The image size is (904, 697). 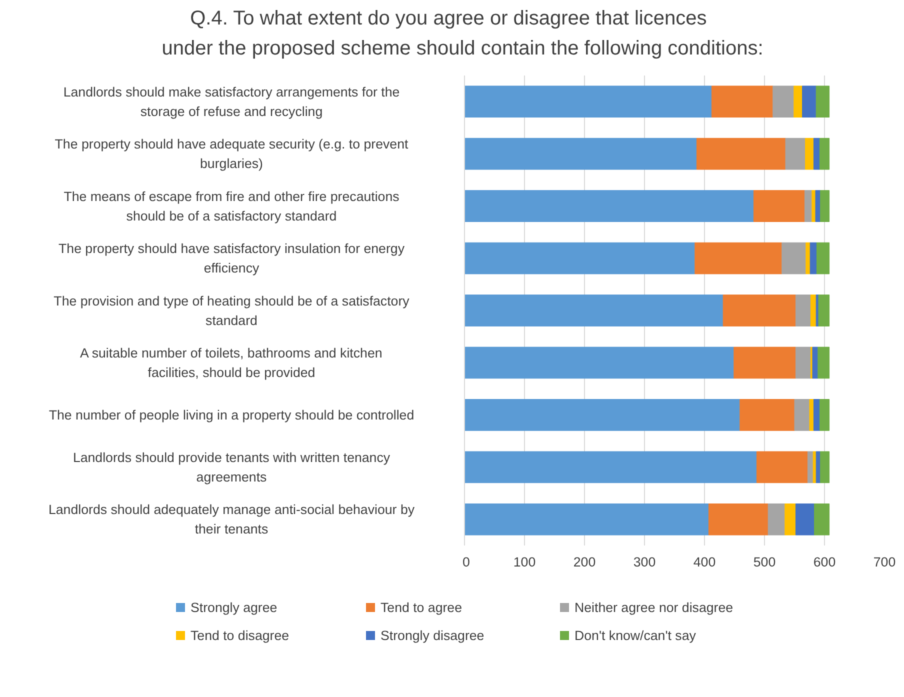 What do you see at coordinates (584, 562) in the screenshot?
I see `x-tick-label: 200` at bounding box center [584, 562].